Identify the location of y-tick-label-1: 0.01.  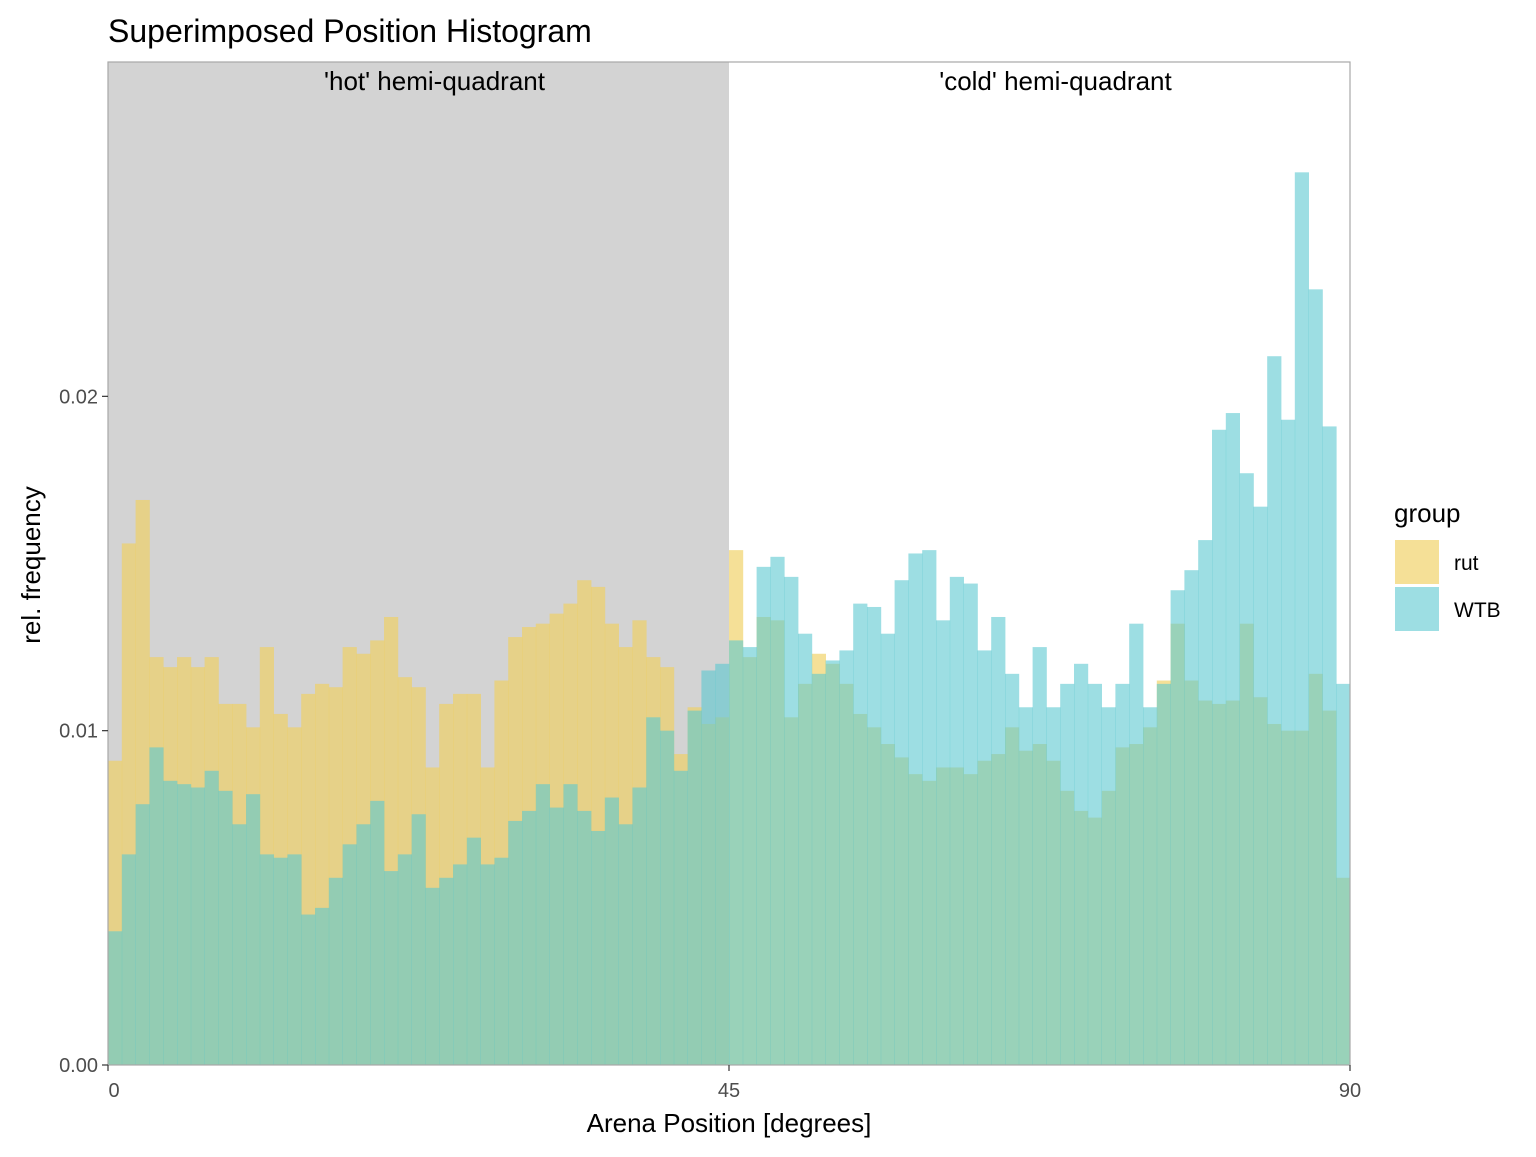
(78, 732).